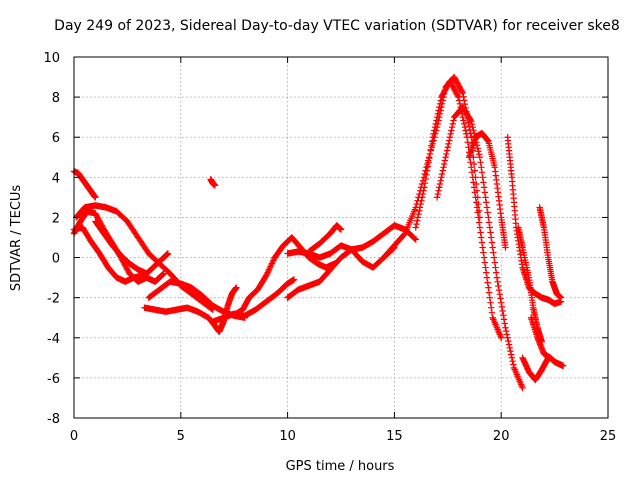 The width and height of the screenshot is (640, 480). Describe the element at coordinates (53, 419) in the screenshot. I see `y-tick-label: -8` at that location.